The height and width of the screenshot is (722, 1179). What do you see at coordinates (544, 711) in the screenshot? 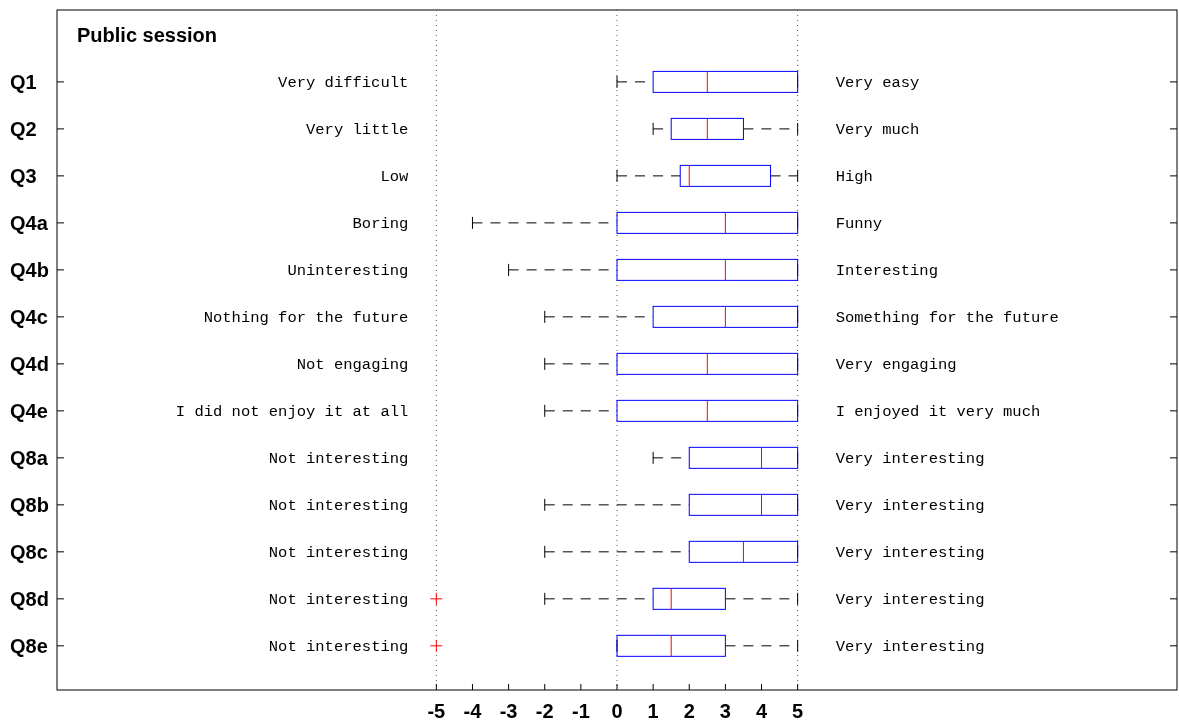
I see `x-tick-label: -2` at bounding box center [544, 711].